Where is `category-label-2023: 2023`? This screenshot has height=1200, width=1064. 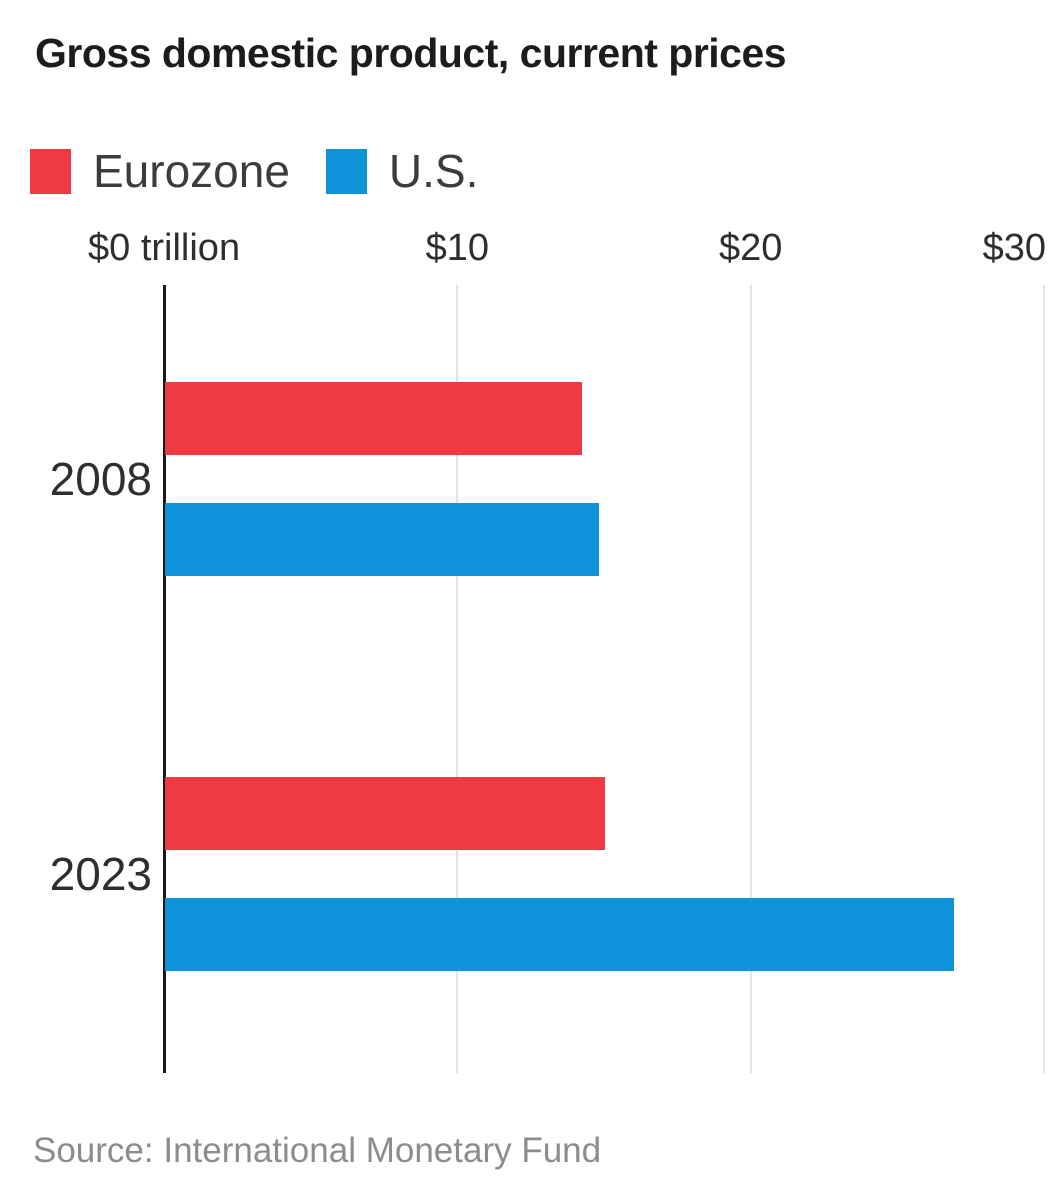
category-label-2023: 2023 is located at coordinates (100, 874).